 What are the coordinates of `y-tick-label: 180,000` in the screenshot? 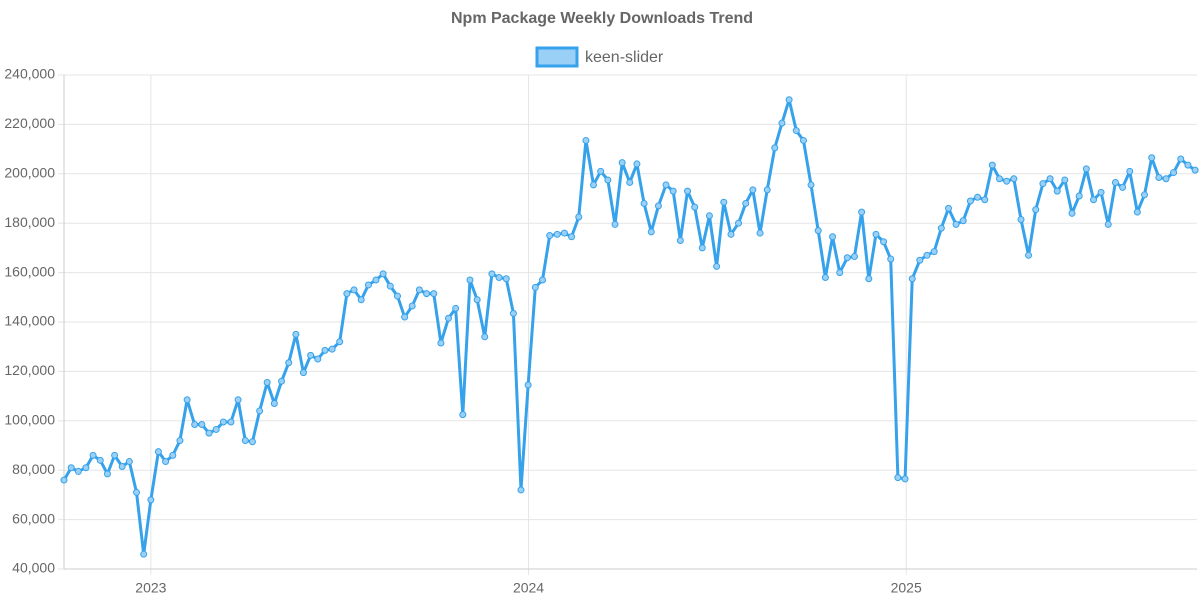 It's located at (29, 222).